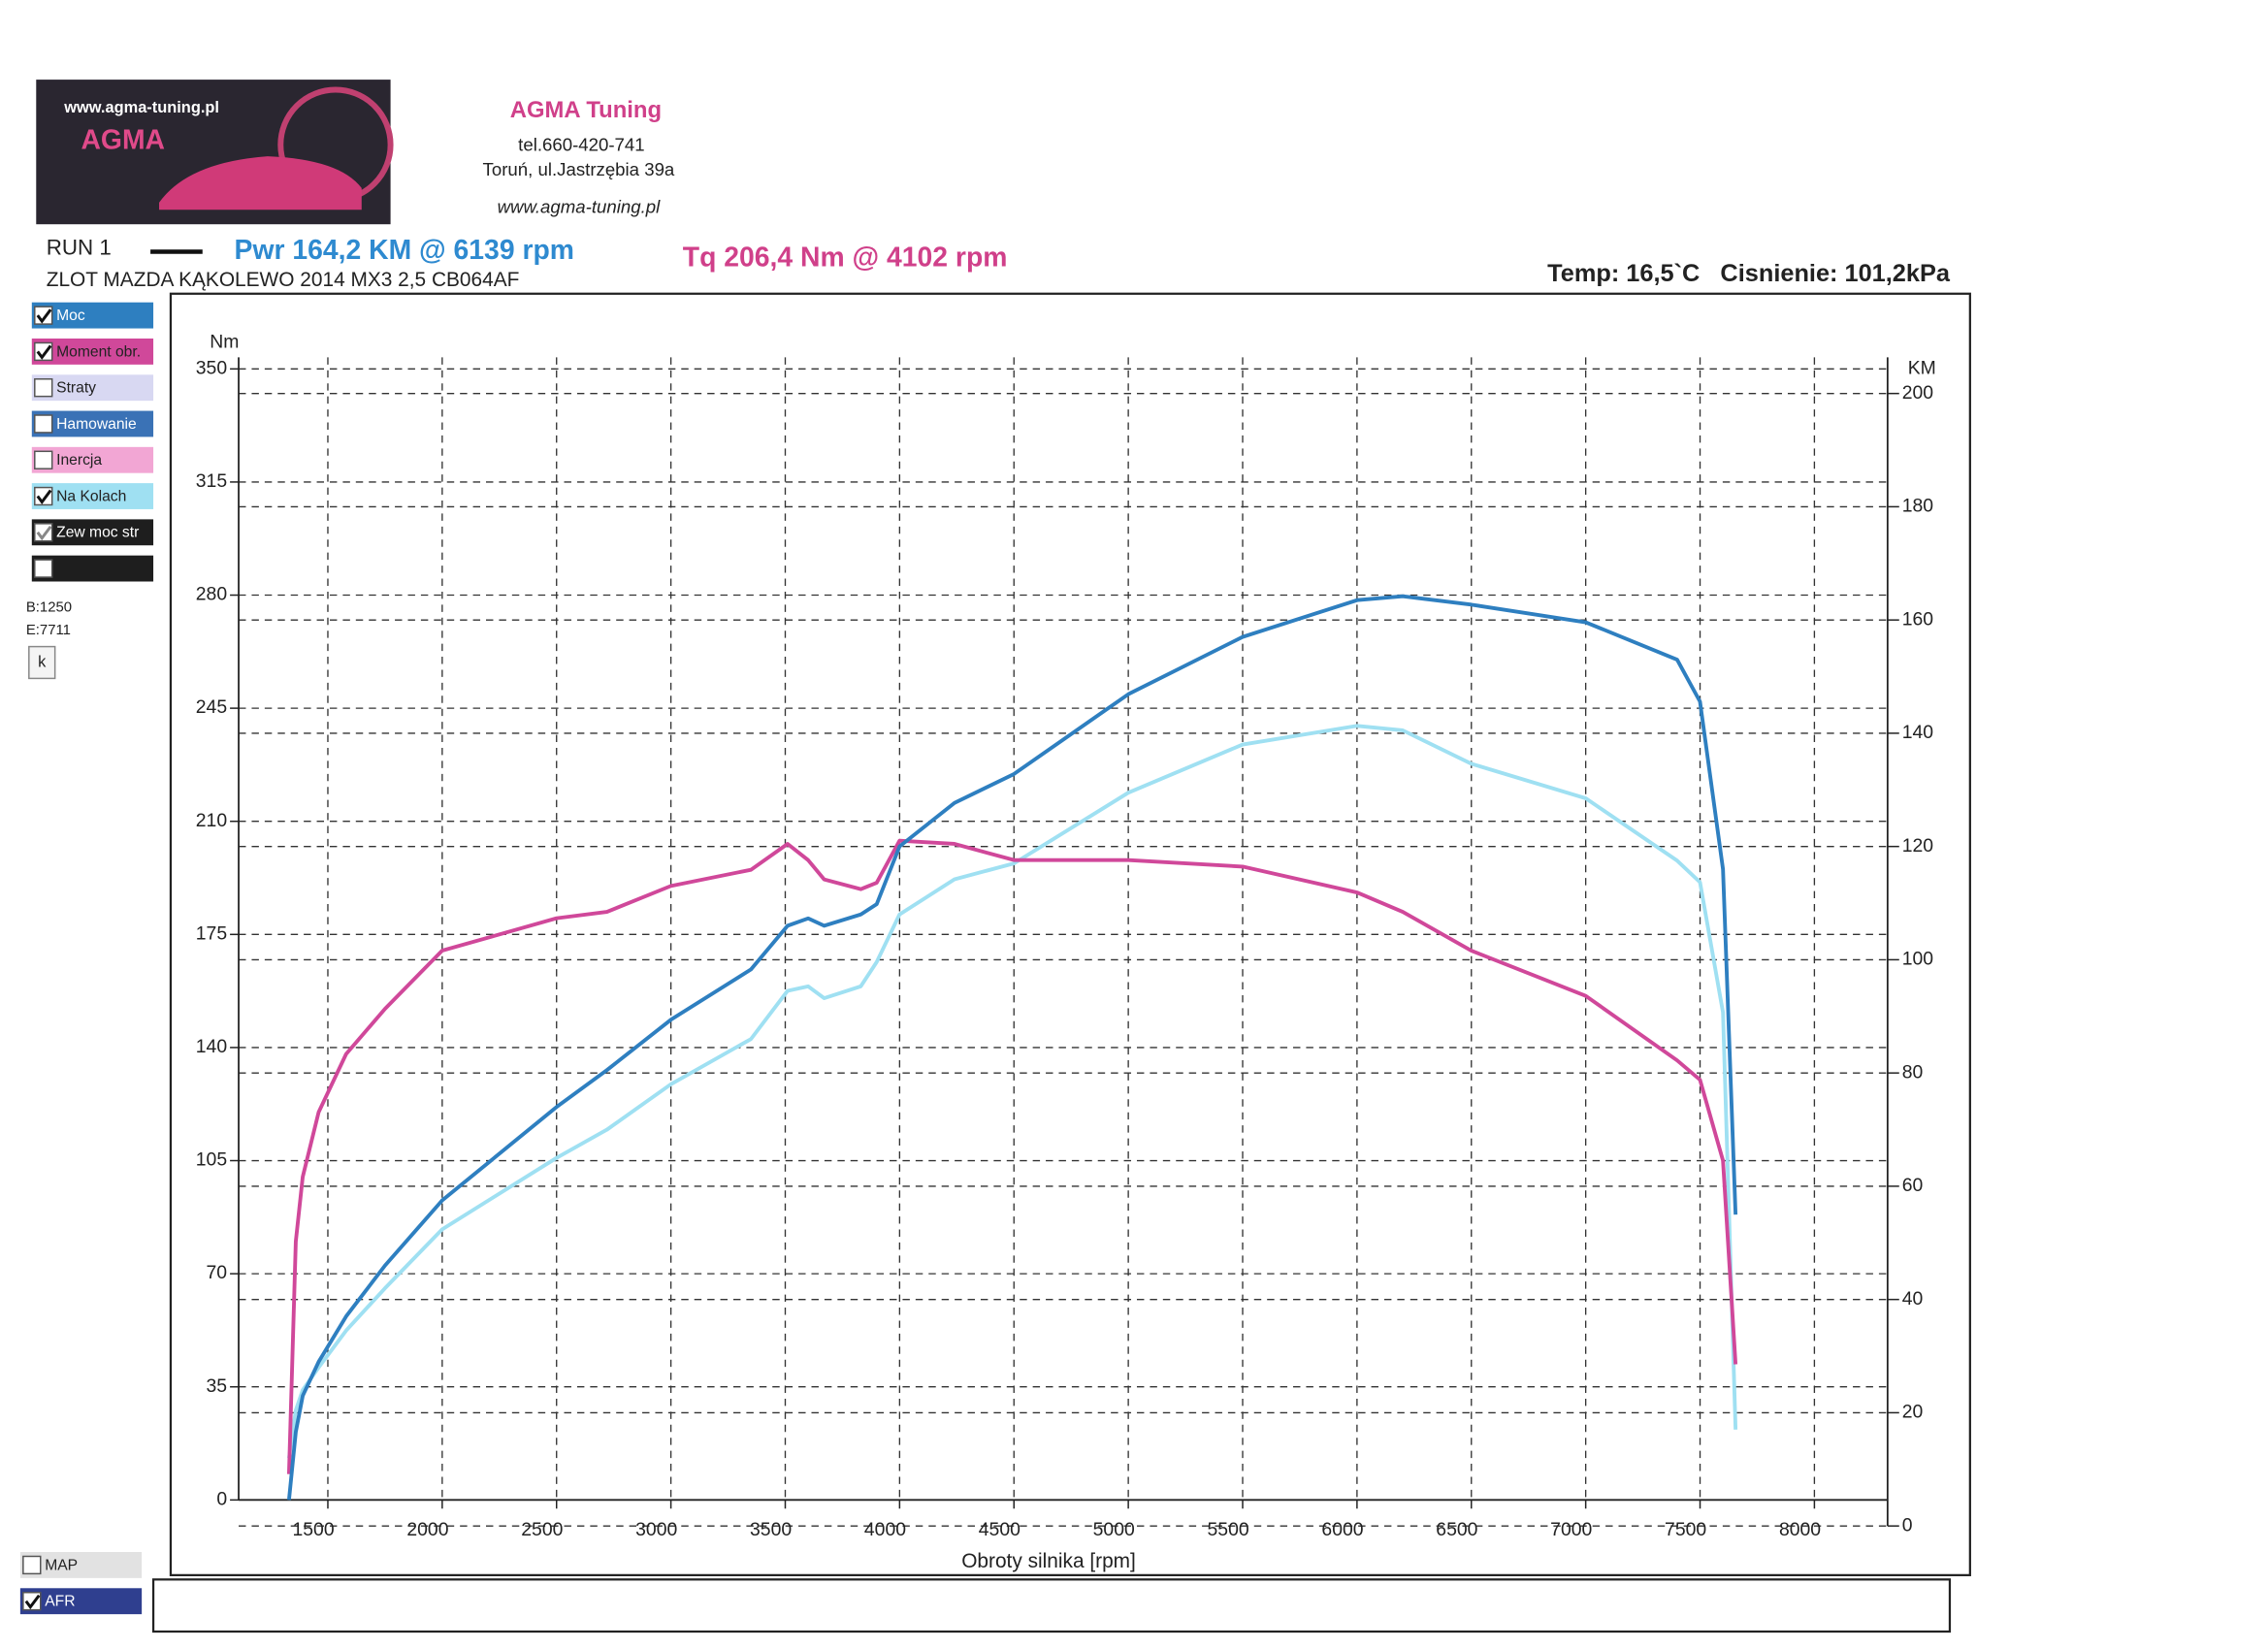 This screenshot has height=1649, width=2268. I want to click on channel-label: Zew moc str, so click(97, 533).